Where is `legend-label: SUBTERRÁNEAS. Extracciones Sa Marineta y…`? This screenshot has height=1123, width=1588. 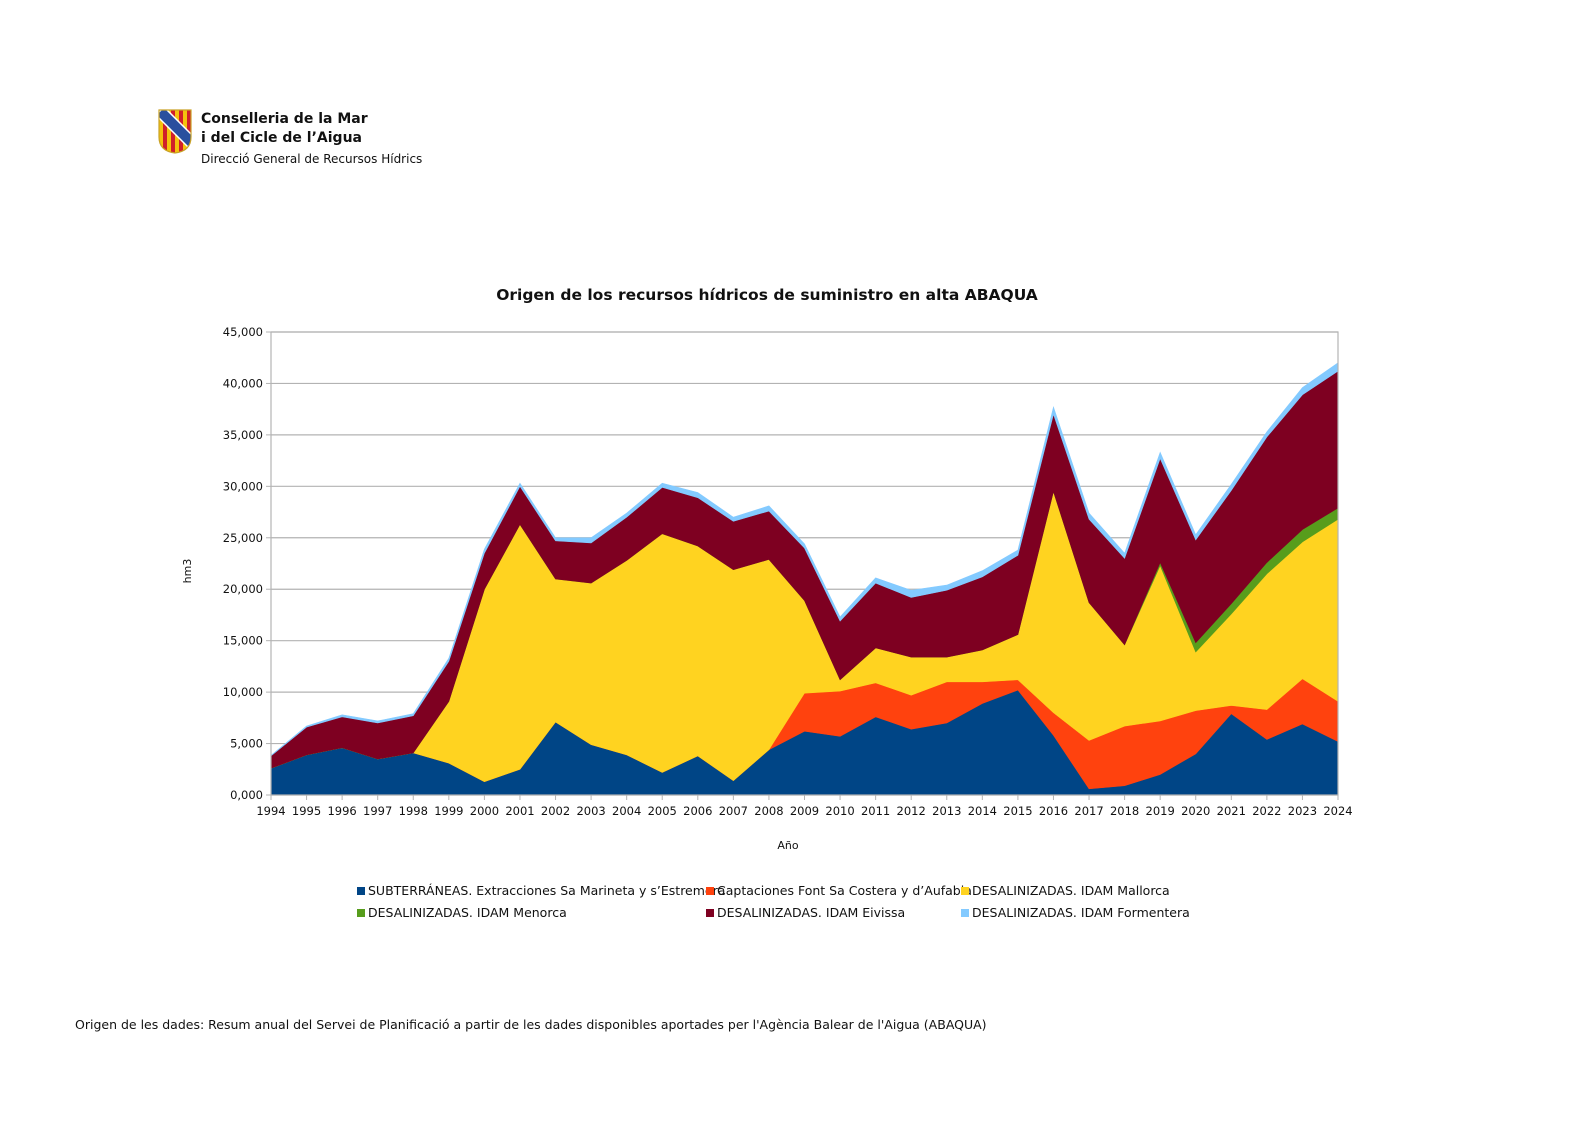
legend-label: SUBTERRÁNEAS. Extracciones Sa Marineta y… is located at coordinates (547, 890).